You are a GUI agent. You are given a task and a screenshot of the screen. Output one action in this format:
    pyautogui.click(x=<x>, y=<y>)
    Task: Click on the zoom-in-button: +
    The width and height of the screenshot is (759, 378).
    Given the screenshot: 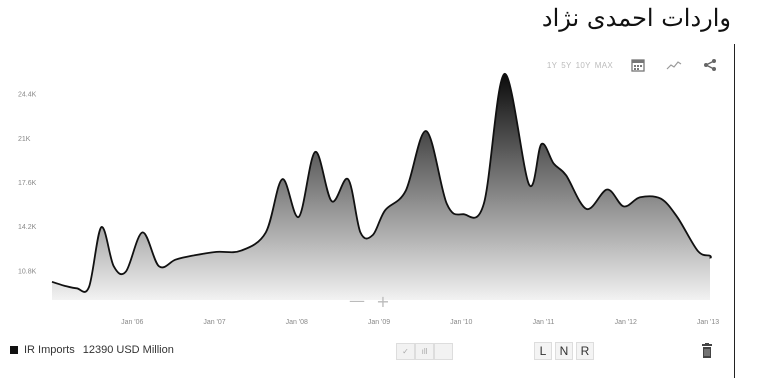 What is the action you would take?
    pyautogui.click(x=382, y=301)
    